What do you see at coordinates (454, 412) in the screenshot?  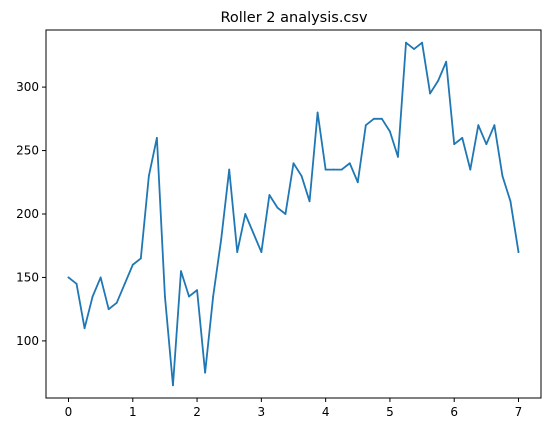 I see `x-tick-label: 6` at bounding box center [454, 412].